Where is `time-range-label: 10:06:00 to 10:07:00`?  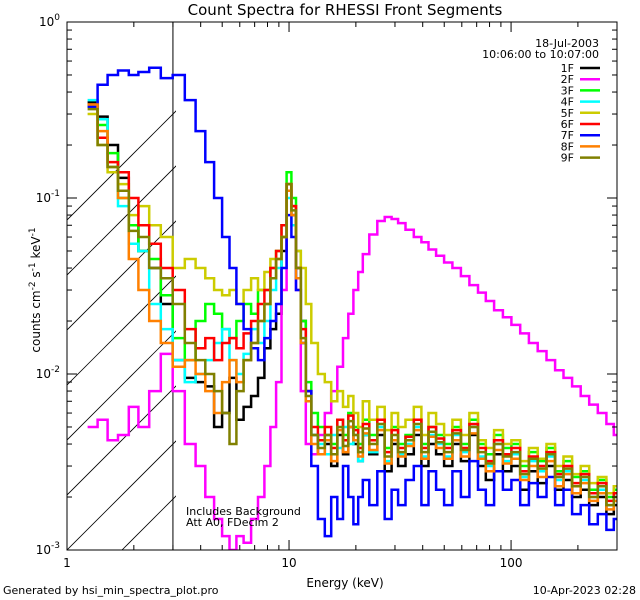
time-range-label: 10:06:00 to 10:07:00 is located at coordinates (540, 54).